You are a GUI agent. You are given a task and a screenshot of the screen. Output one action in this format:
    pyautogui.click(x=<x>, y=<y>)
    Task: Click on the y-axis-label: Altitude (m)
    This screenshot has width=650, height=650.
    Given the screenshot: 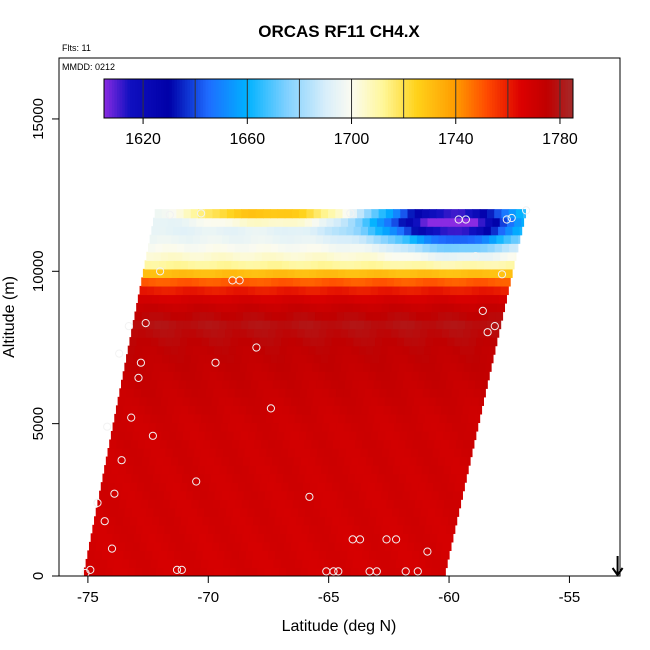 What is the action you would take?
    pyautogui.click(x=9, y=317)
    